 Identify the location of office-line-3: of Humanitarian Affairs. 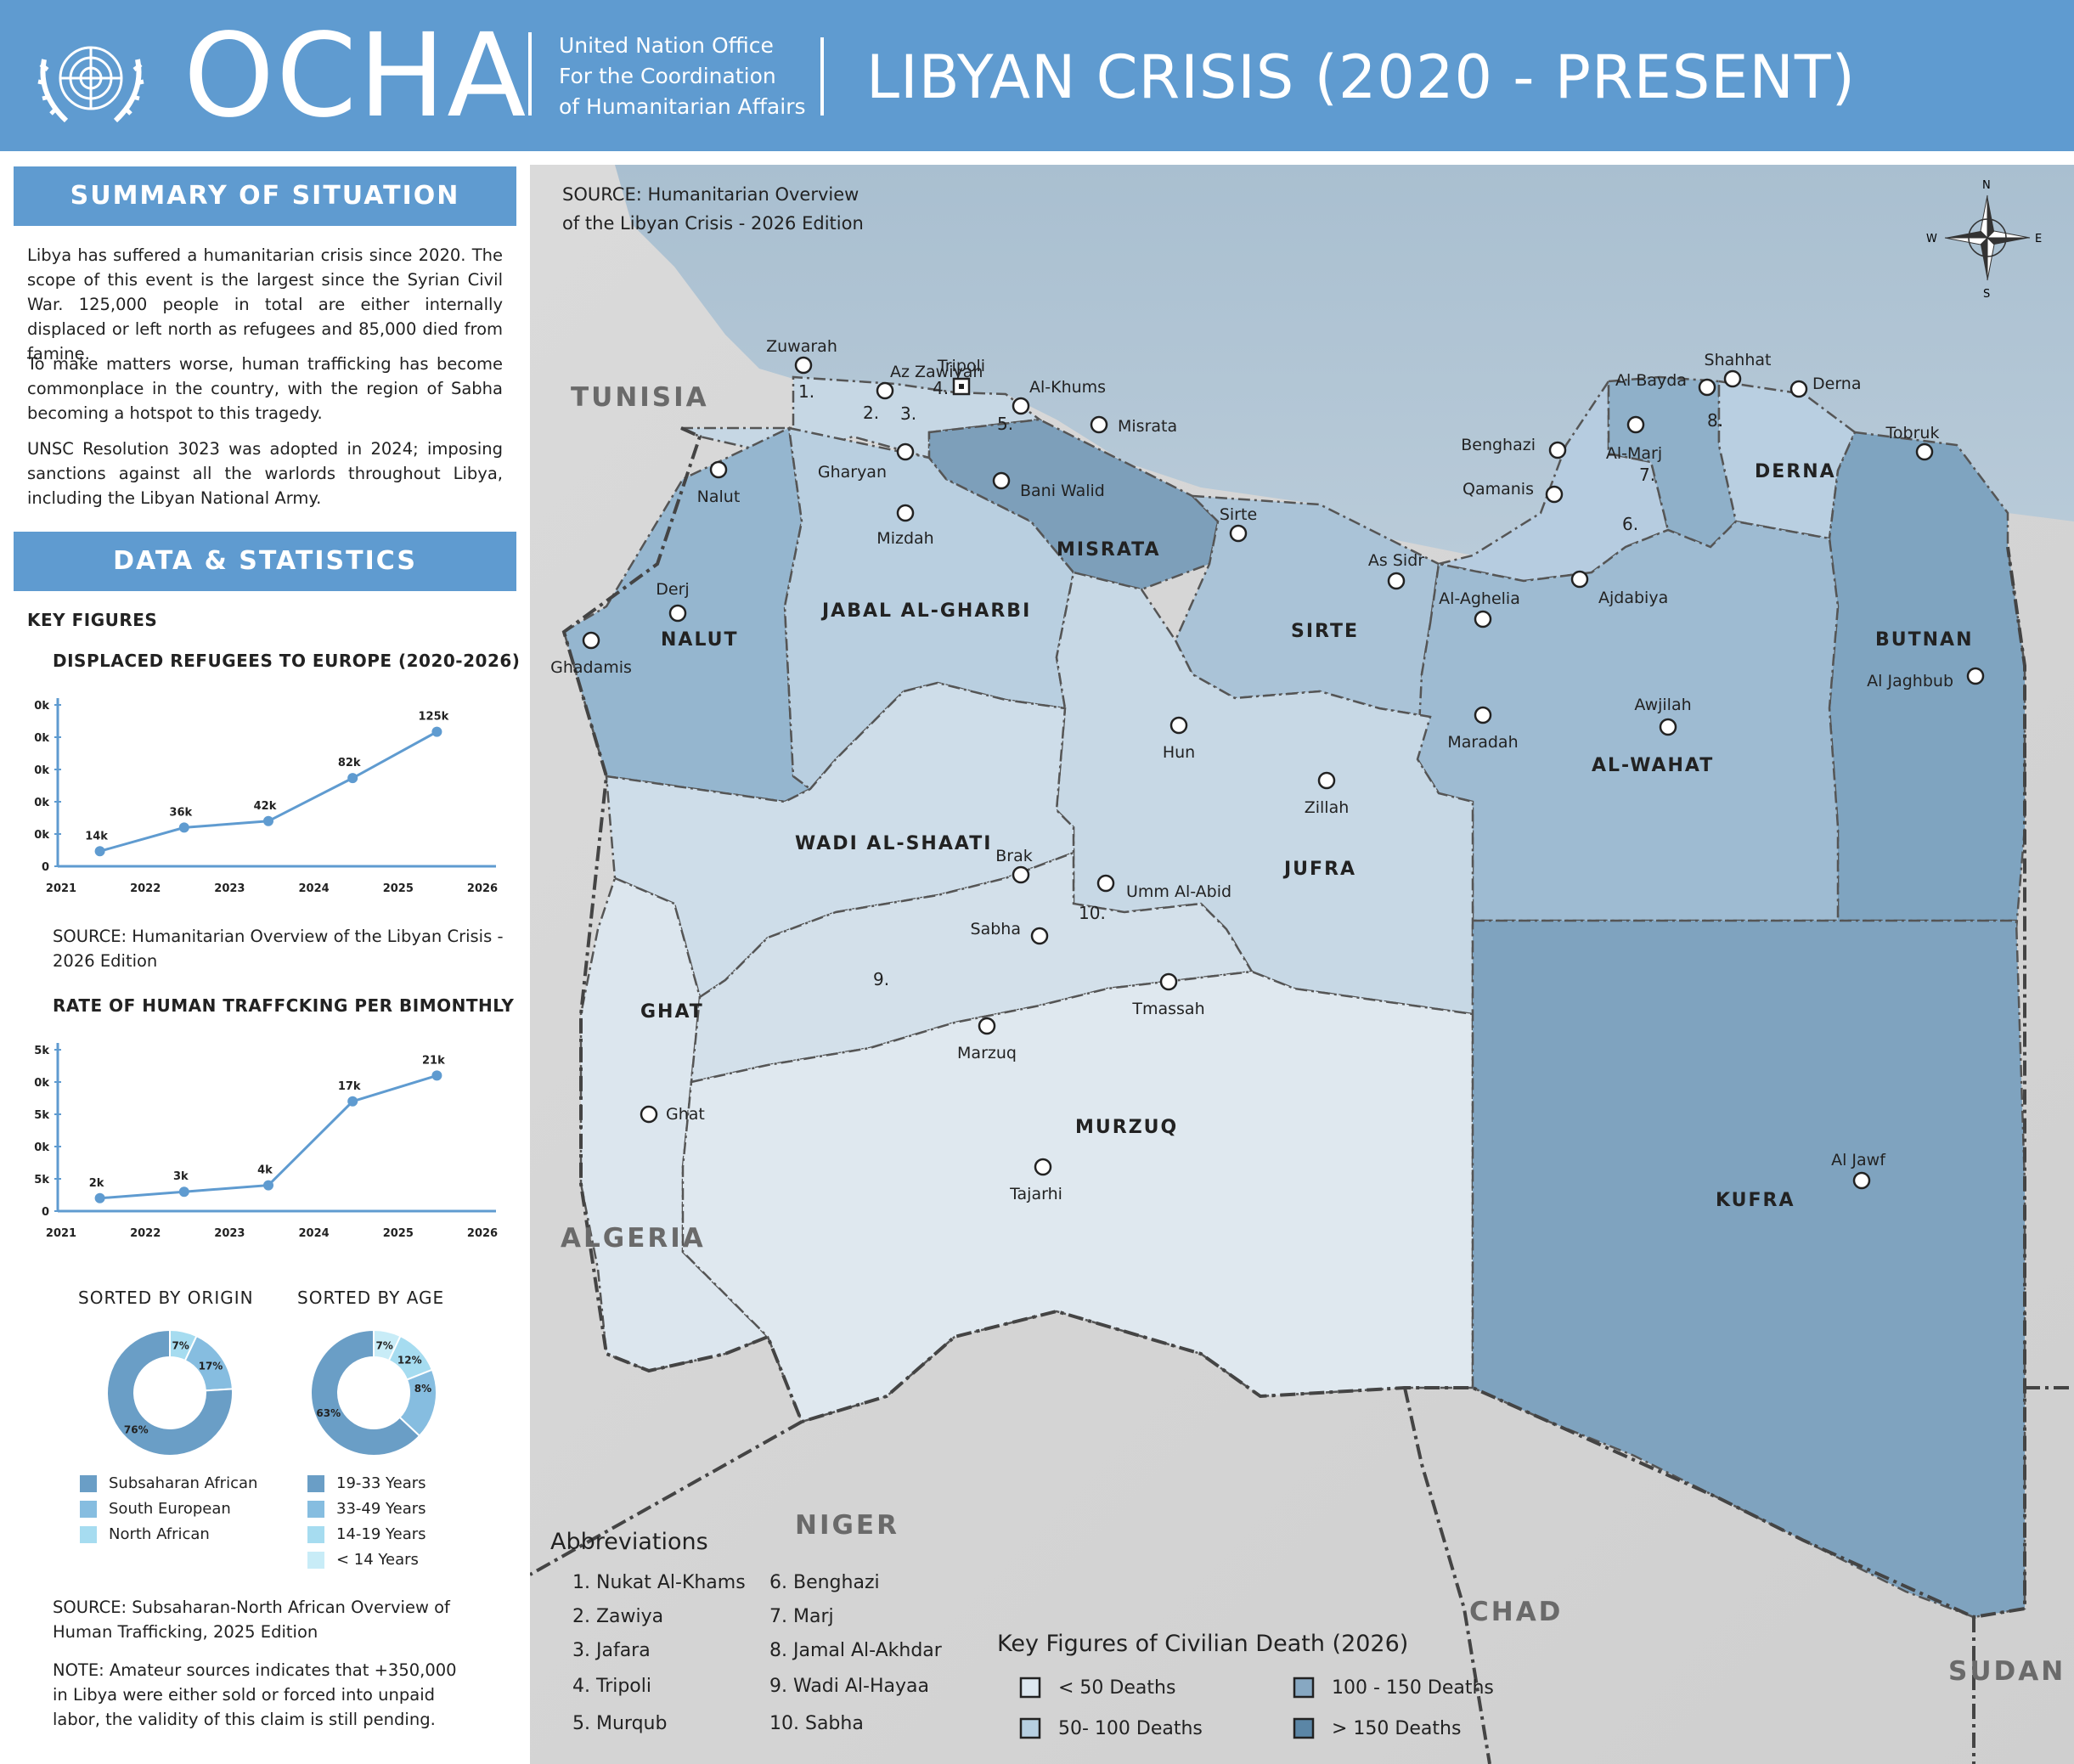
(682, 107).